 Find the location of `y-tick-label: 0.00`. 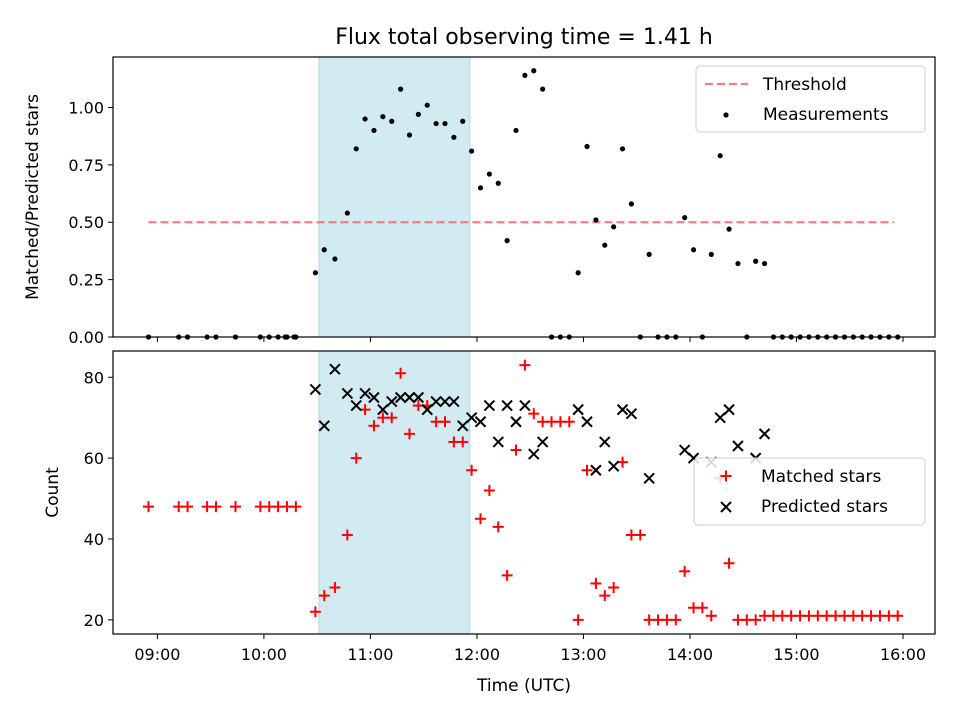

y-tick-label: 0.00 is located at coordinates (86, 337).